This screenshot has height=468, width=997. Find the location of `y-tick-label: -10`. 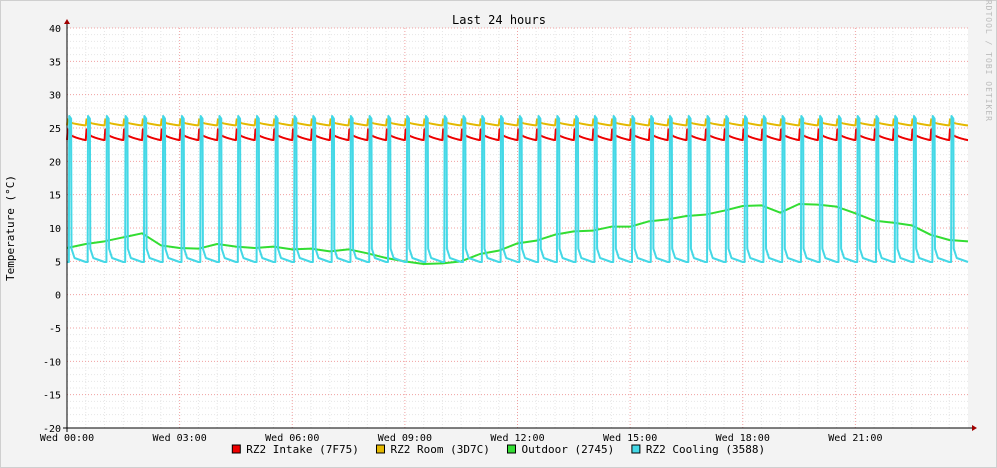

y-tick-label: -10 is located at coordinates (52, 362).